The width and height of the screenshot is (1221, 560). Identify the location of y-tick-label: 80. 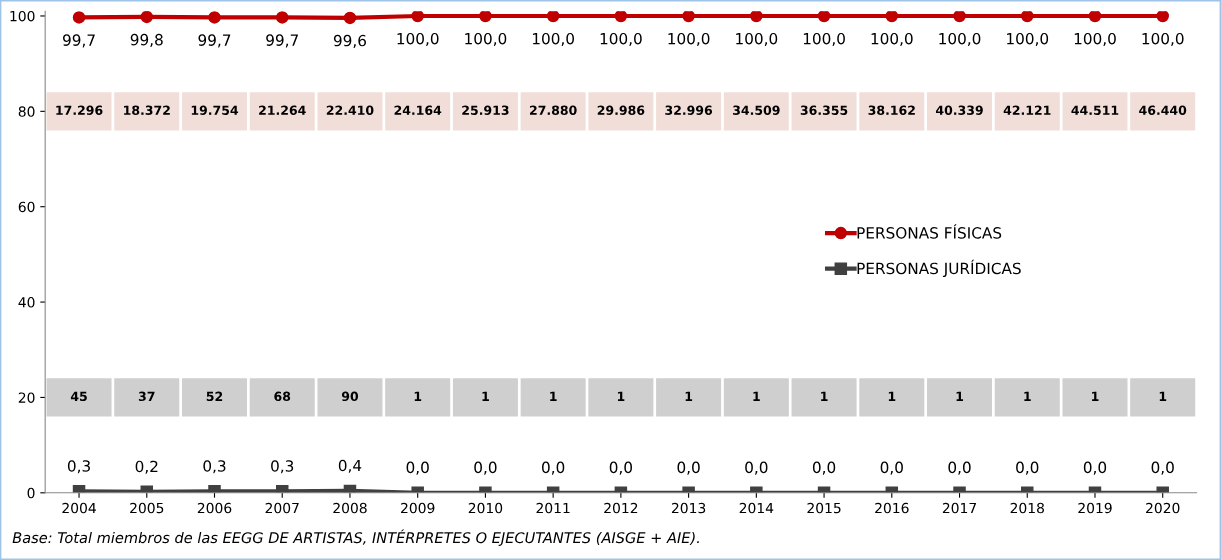
(26, 111).